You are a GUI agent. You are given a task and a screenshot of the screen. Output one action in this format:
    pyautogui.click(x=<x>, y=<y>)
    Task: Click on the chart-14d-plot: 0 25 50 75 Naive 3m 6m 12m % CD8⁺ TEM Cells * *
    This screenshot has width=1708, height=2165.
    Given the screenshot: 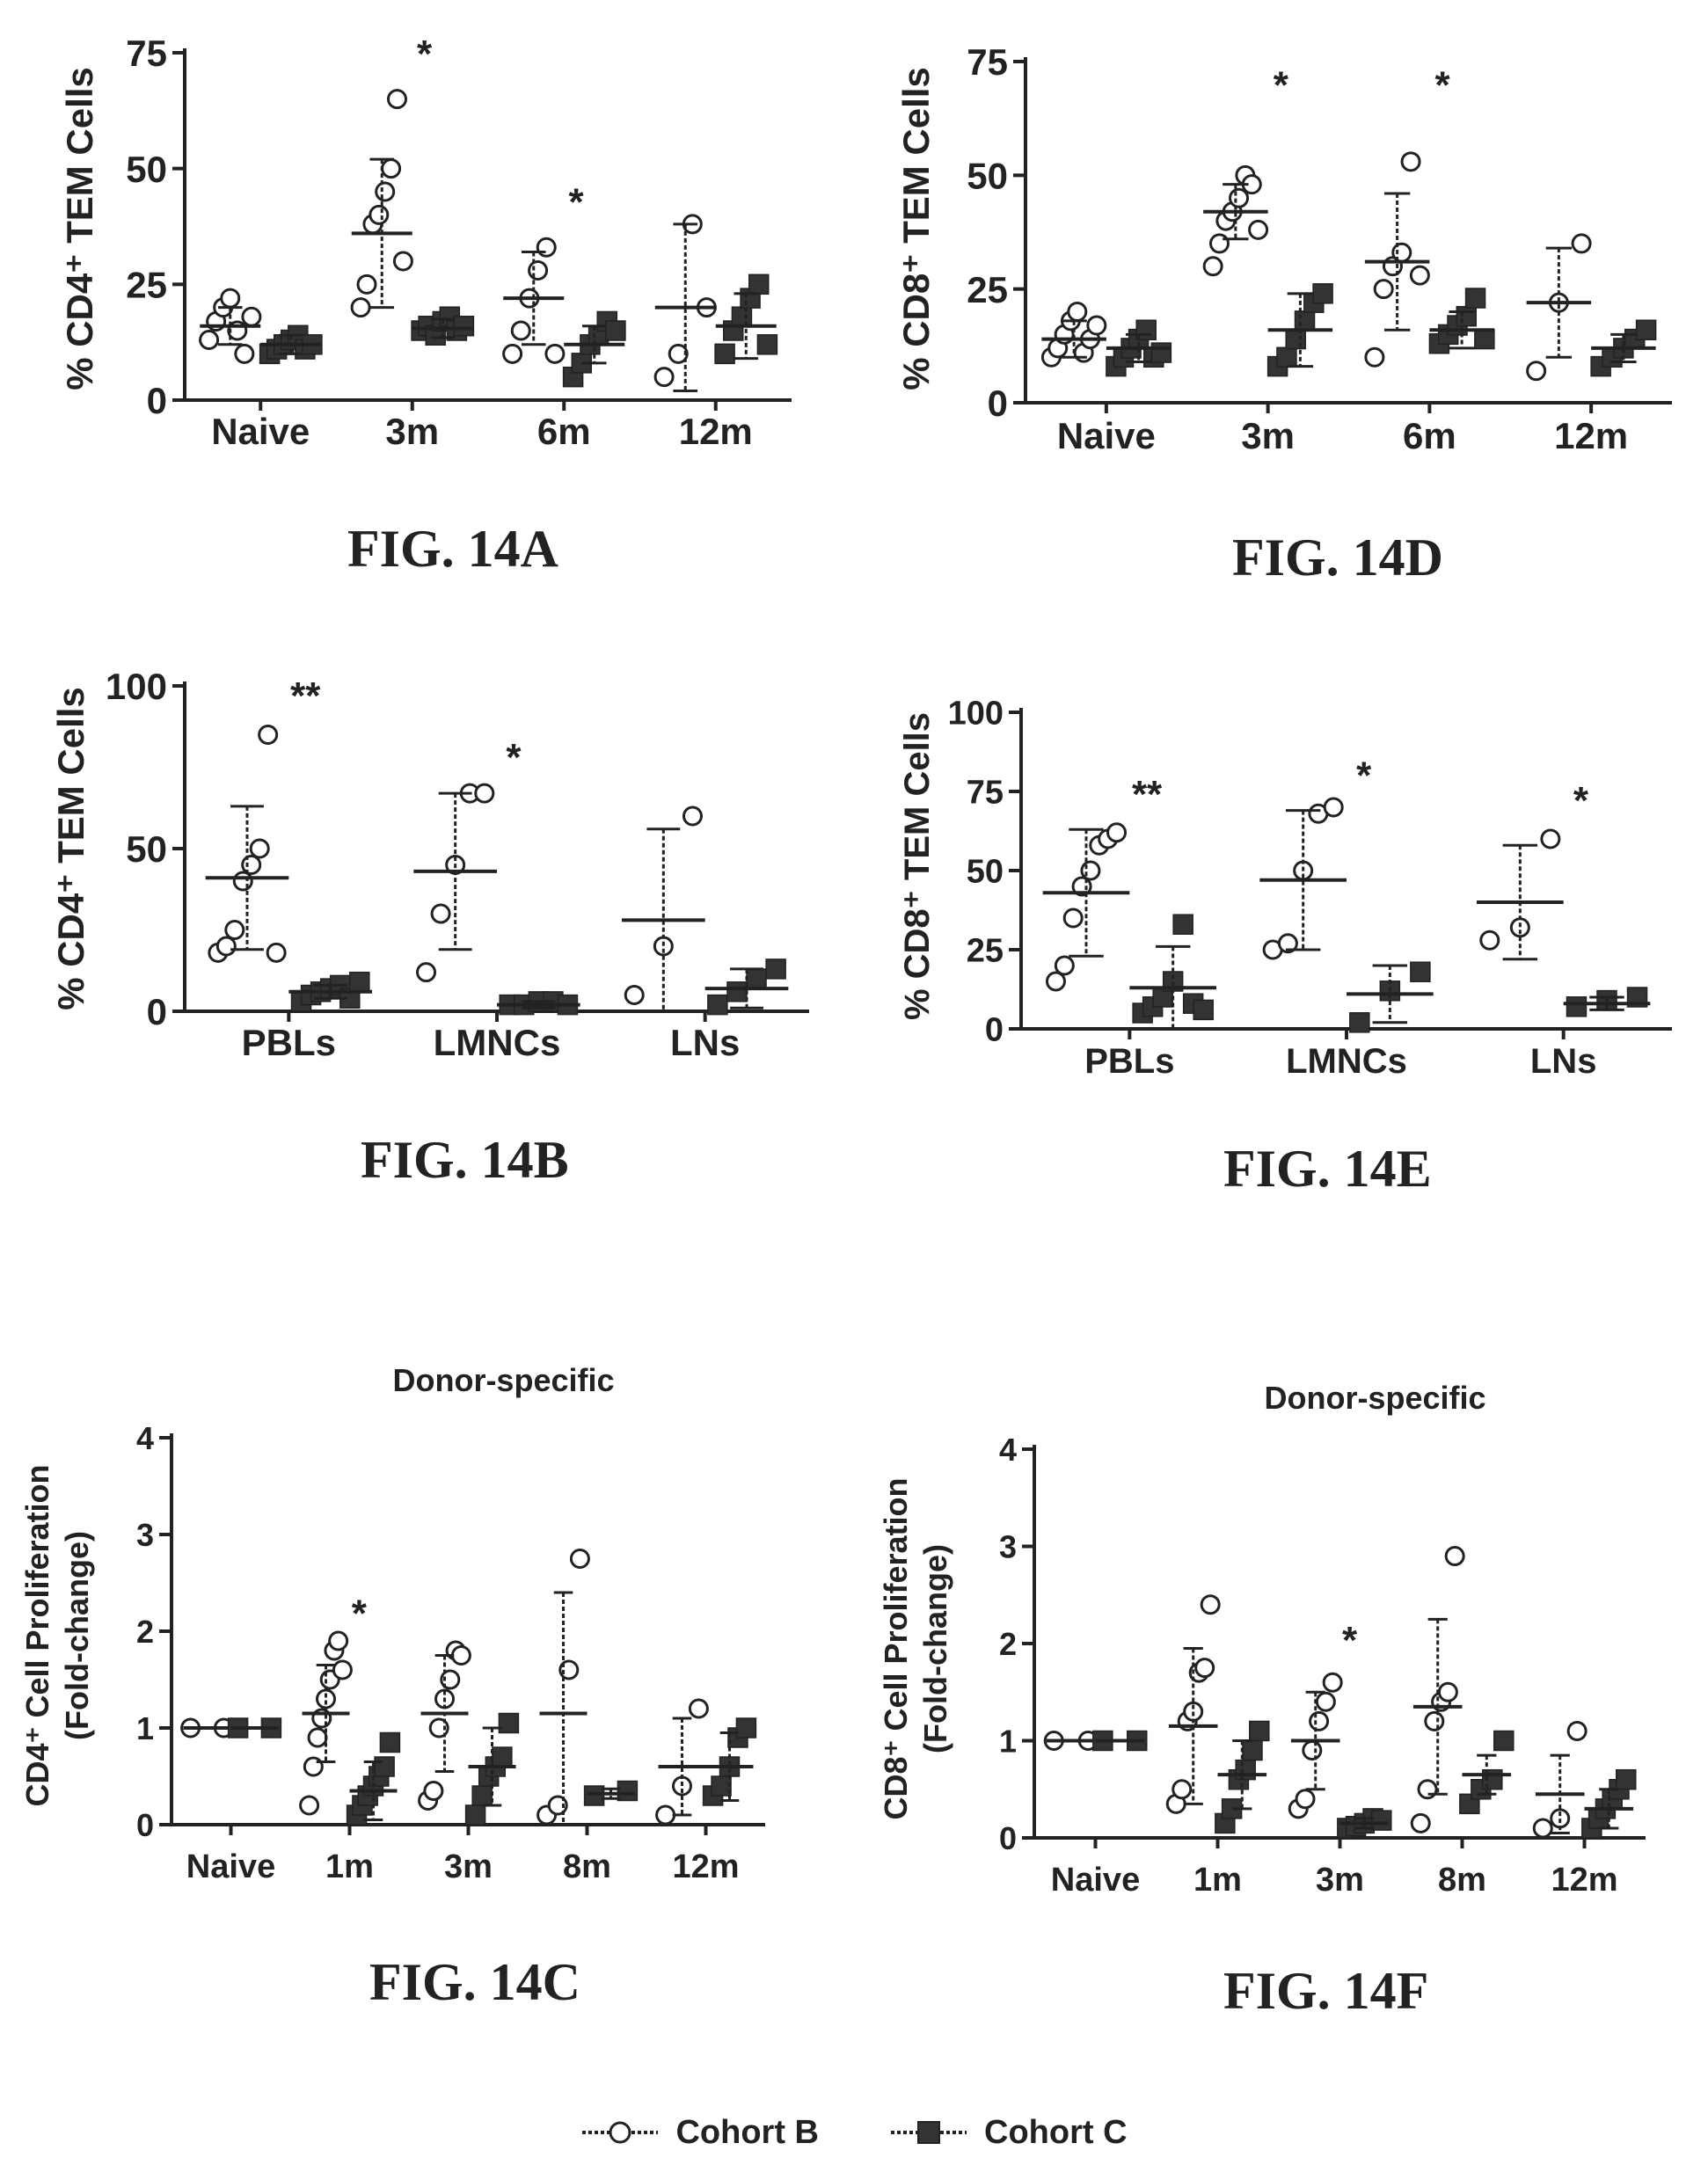 What is the action you would take?
    pyautogui.click(x=1283, y=248)
    